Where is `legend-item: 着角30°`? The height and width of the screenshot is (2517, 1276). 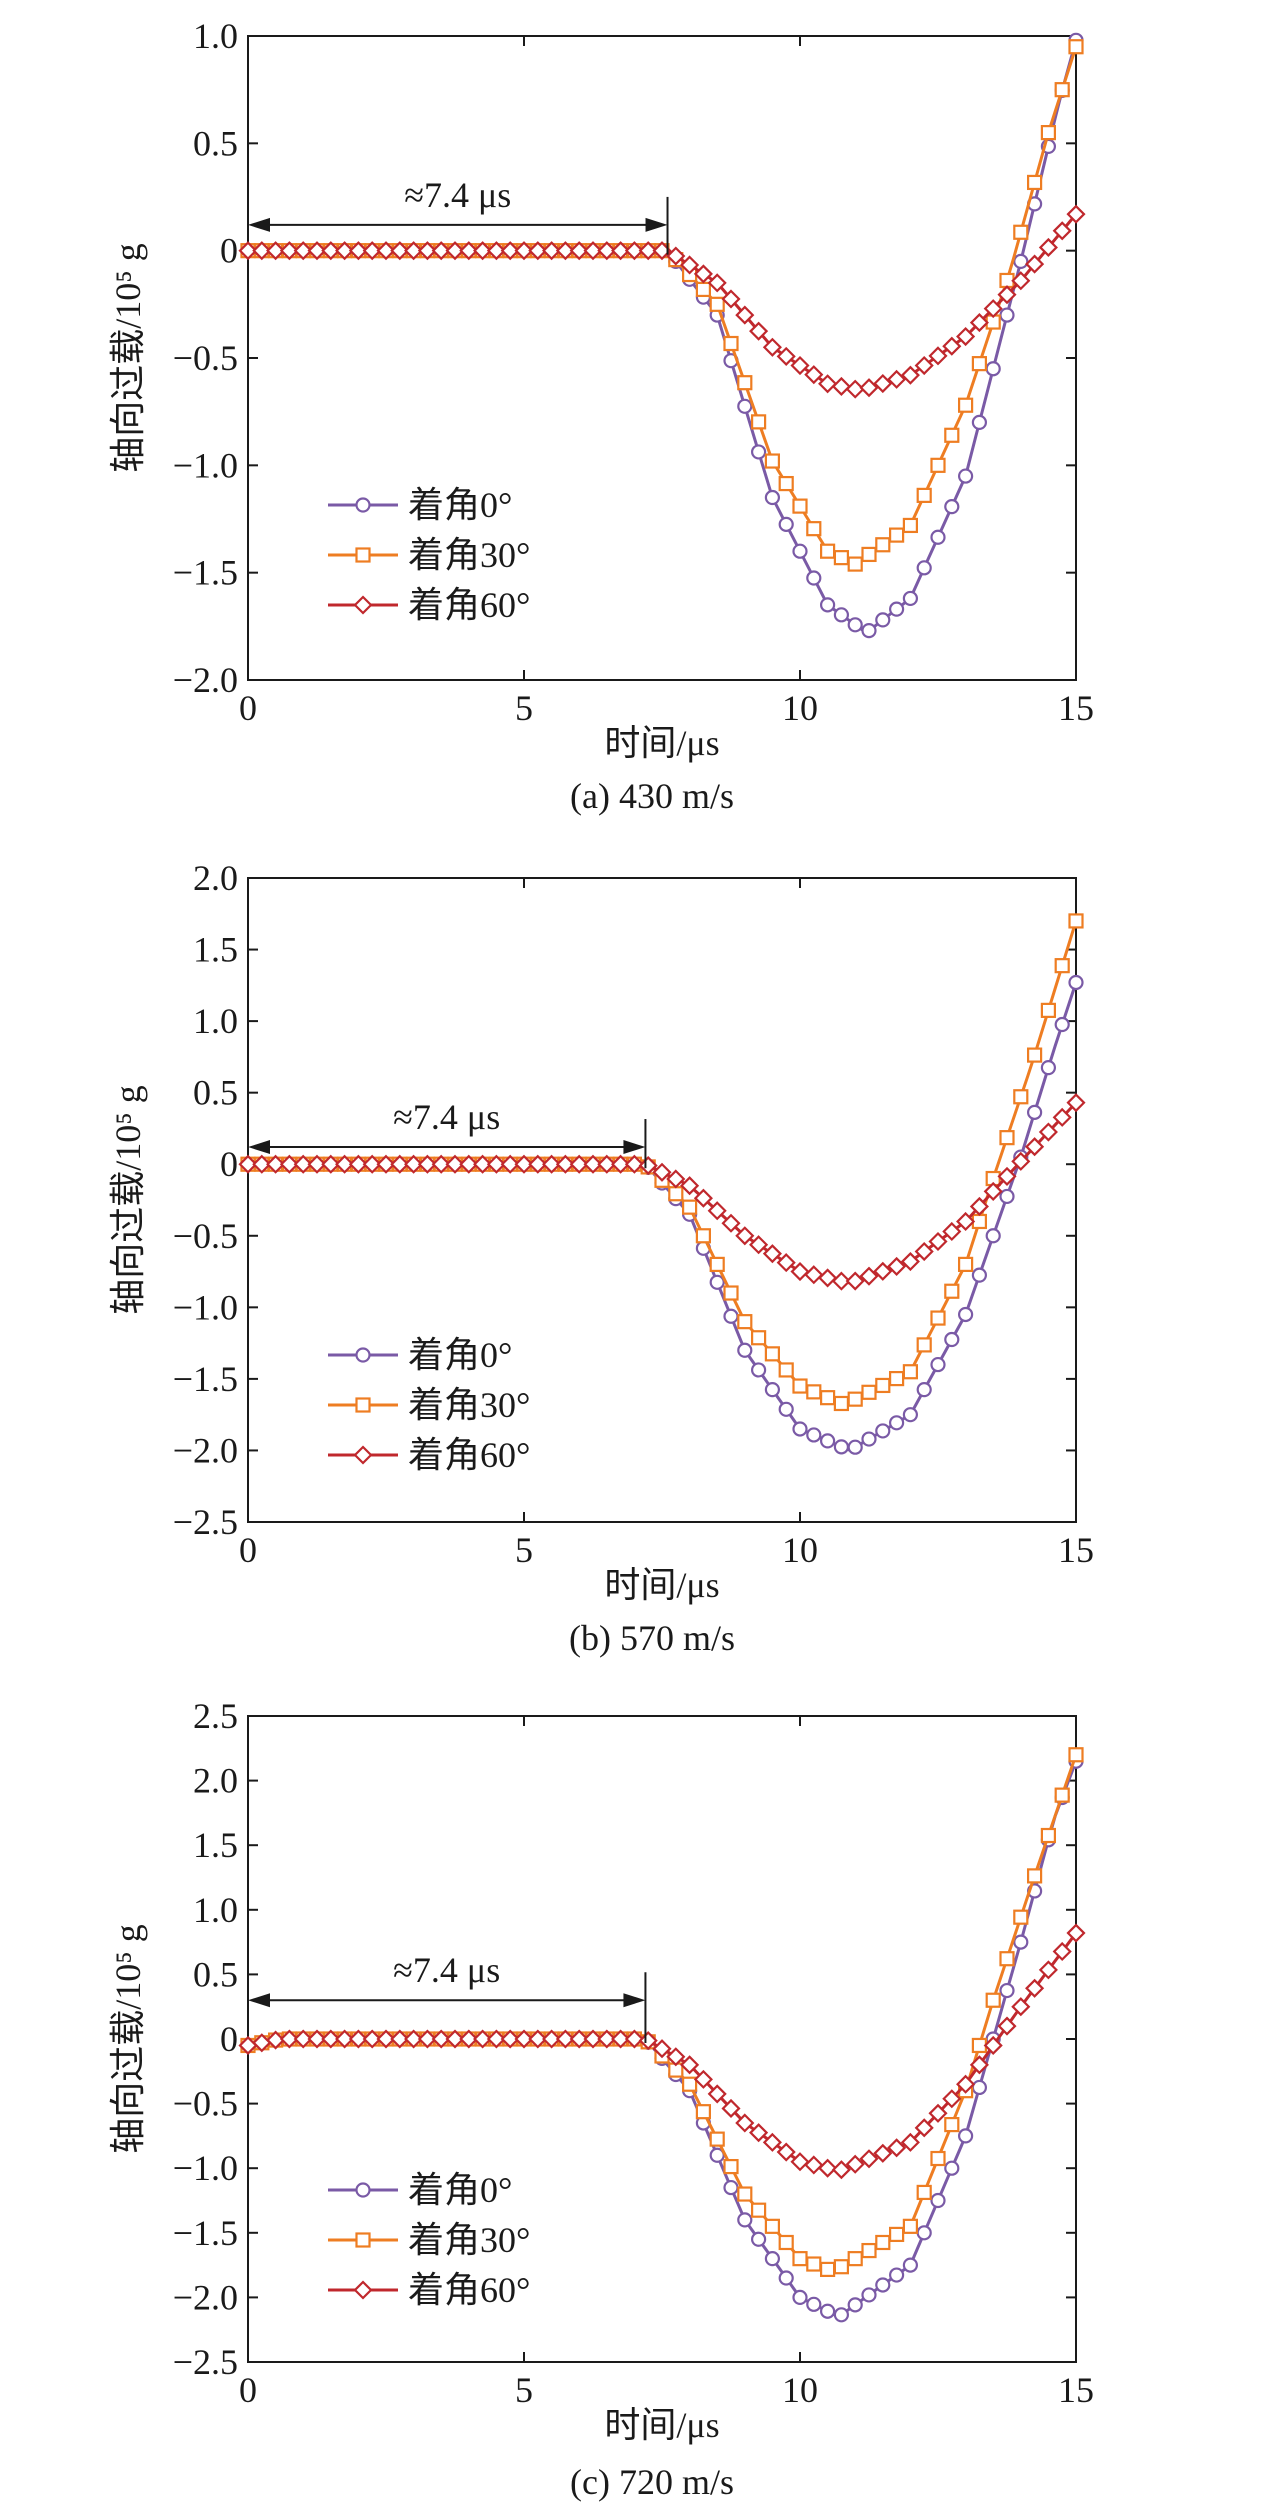
legend-item: 着角30° is located at coordinates (429, 2240).